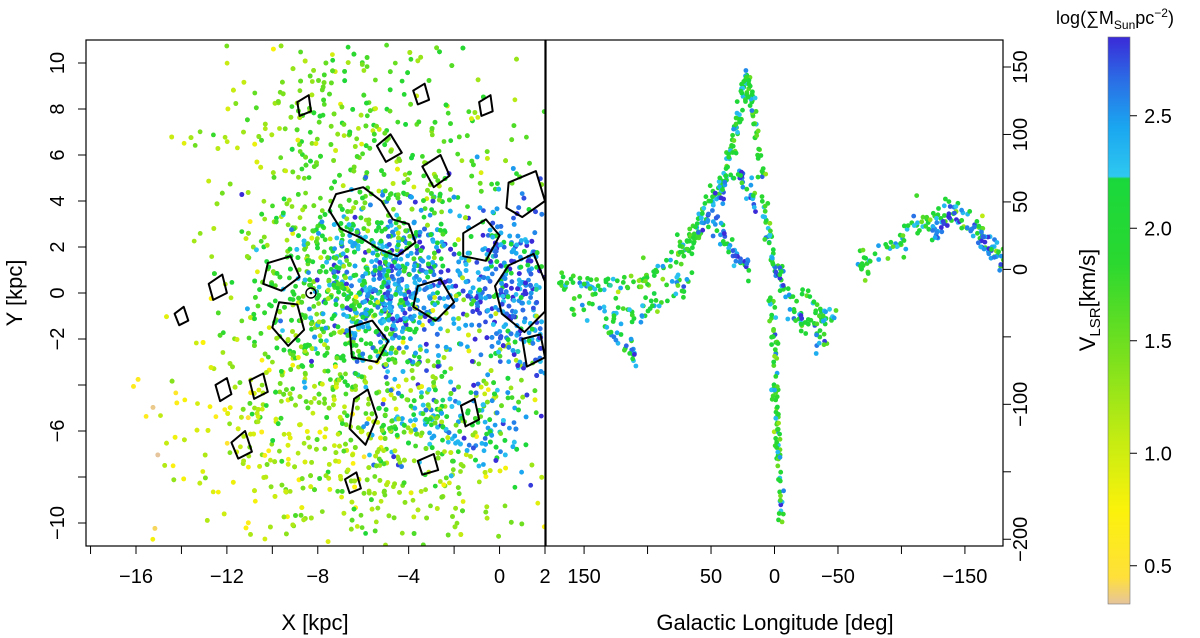 The height and width of the screenshot is (638, 1200). I want to click on right-x-tick-label: 50, so click(711, 577).